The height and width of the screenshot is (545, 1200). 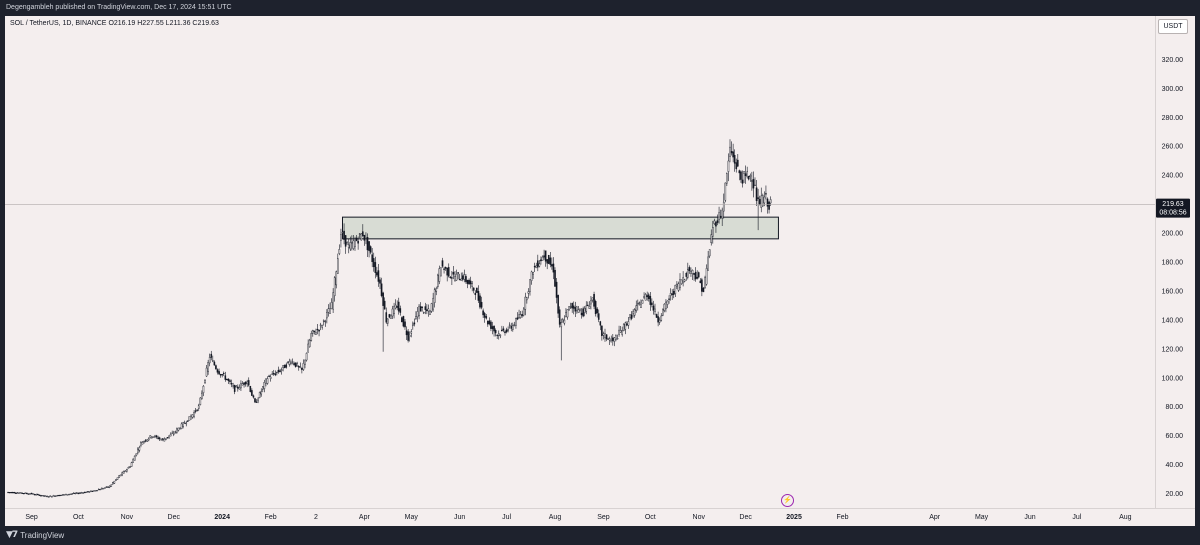 I want to click on y-tick-label: 240.00, so click(x=1173, y=176).